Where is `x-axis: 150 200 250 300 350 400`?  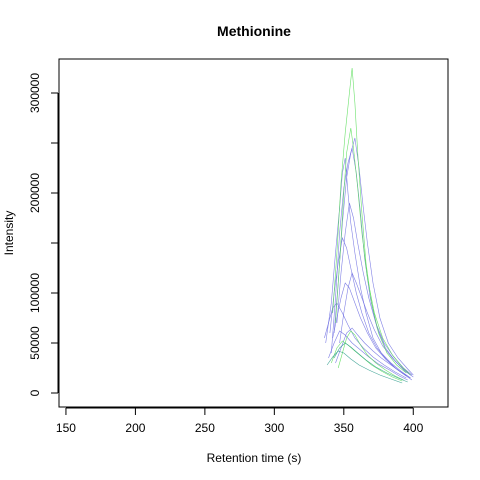 x-axis: 150 200 250 300 350 400 is located at coordinates (240, 421).